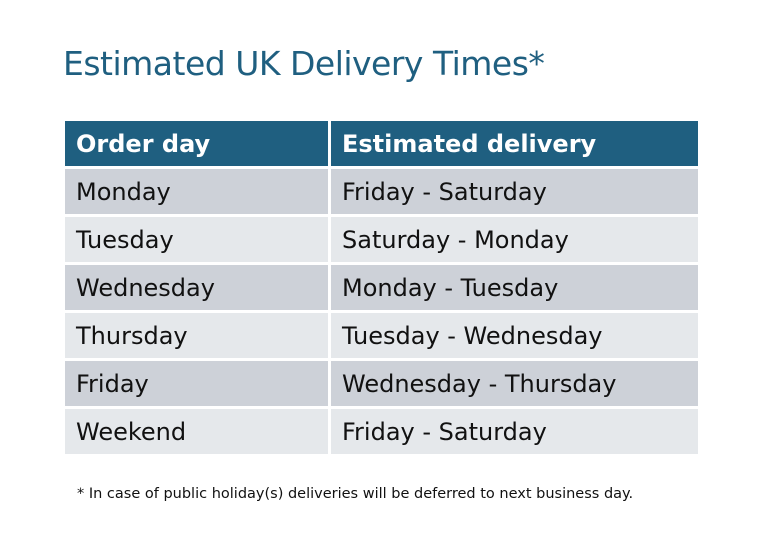  Describe the element at coordinates (514, 335) in the screenshot. I see `delivery-cell: Tuesday - Wednesday` at that location.